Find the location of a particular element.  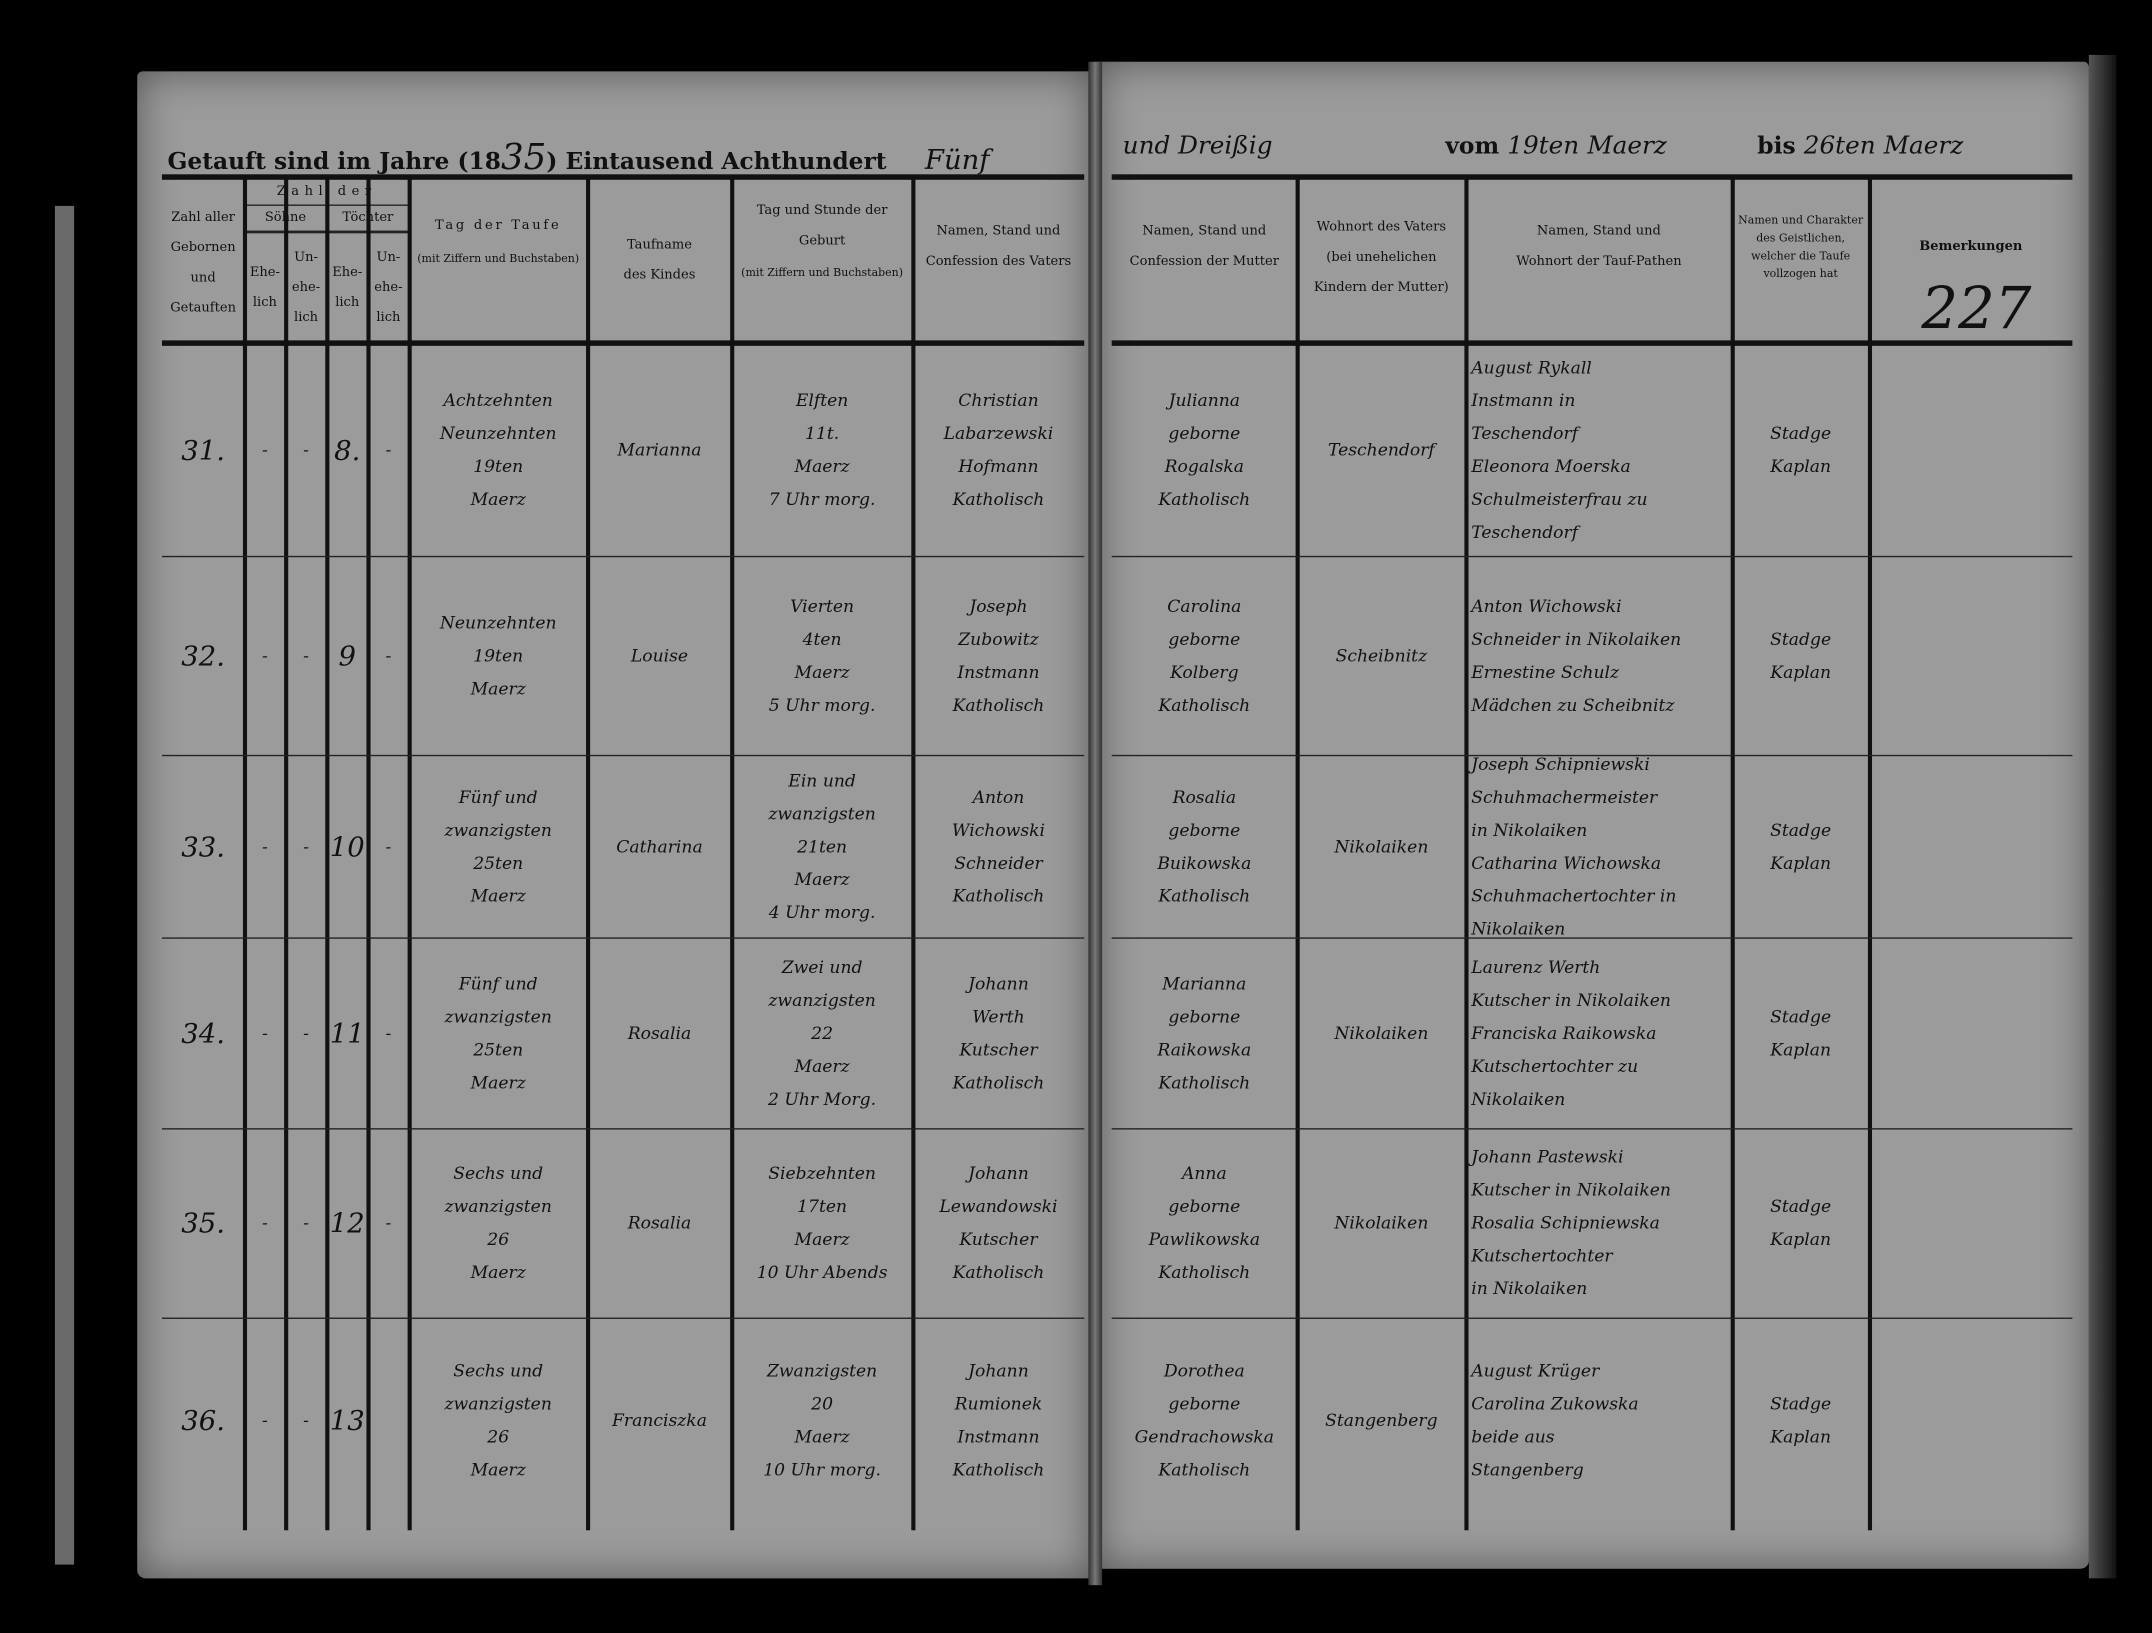

header-top-rule is located at coordinates (623, 177).